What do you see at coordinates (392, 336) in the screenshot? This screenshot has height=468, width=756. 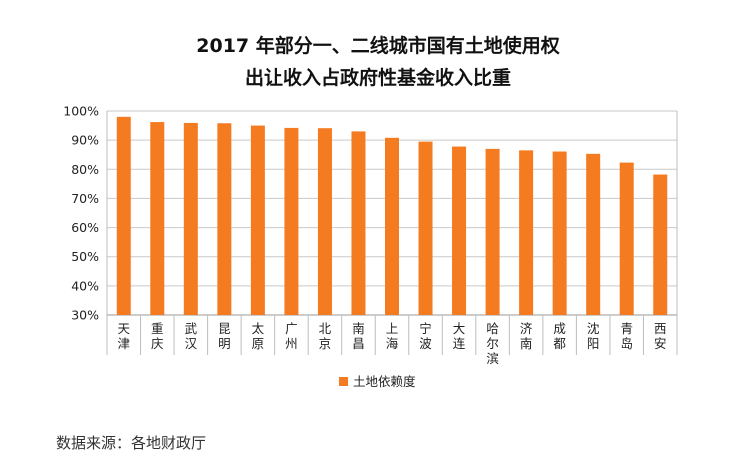 I see `x-category-label: 上海` at bounding box center [392, 336].